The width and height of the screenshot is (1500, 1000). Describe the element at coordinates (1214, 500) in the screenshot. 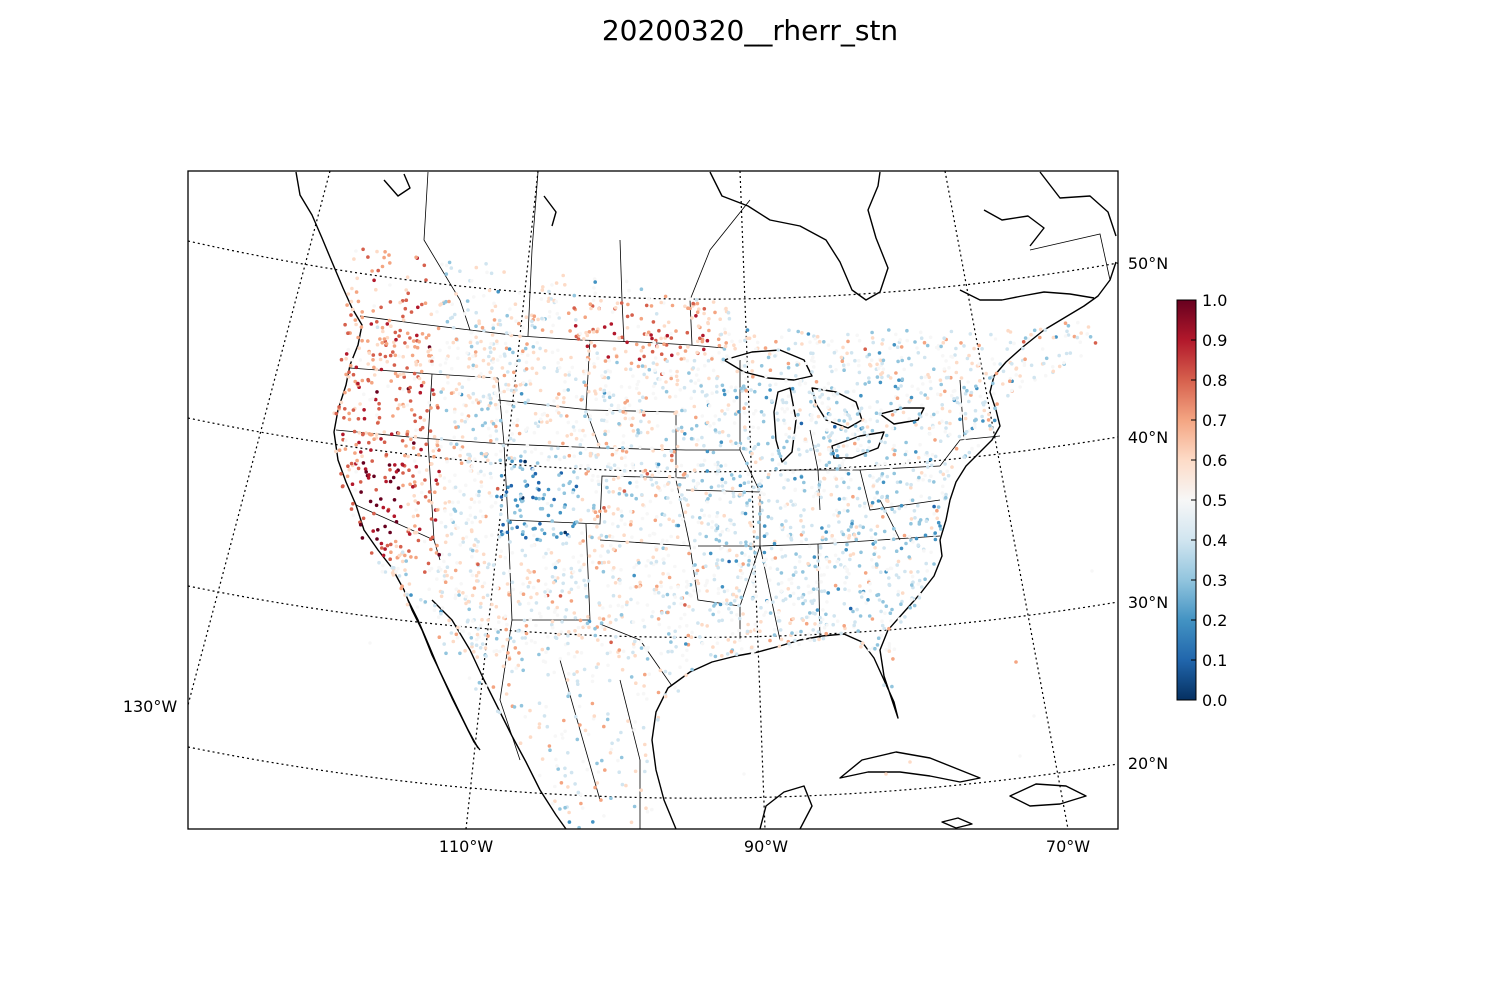

I see `colorbar-tick-label: 0.5` at that location.